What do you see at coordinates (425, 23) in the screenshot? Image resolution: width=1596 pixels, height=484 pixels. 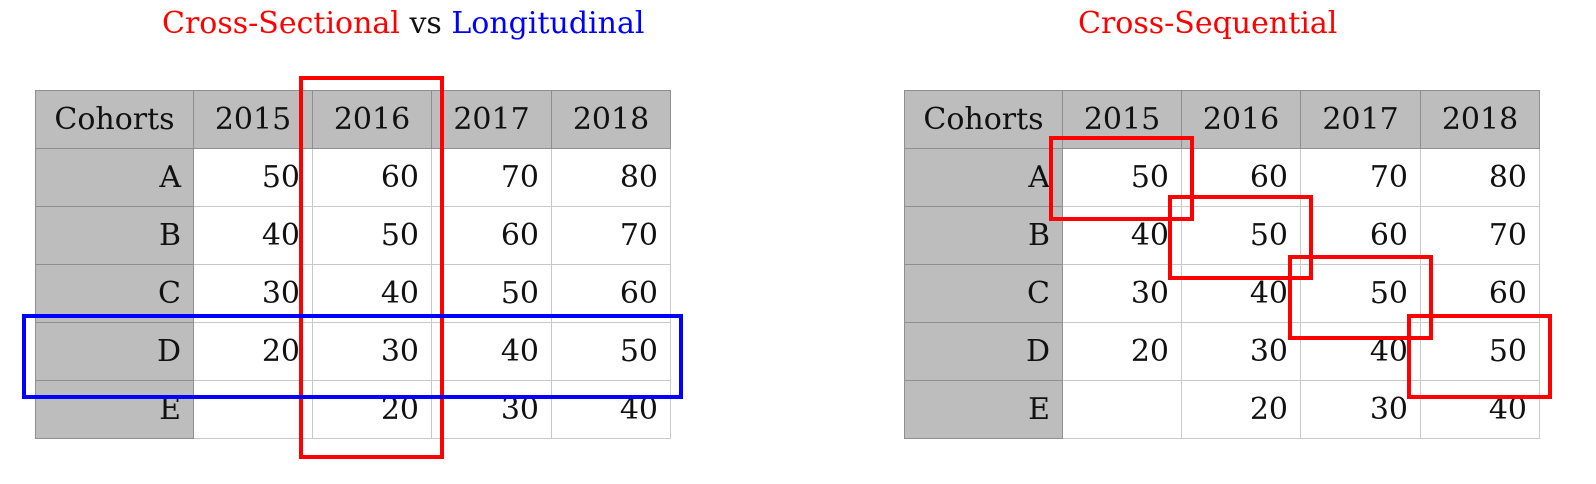 I see `title-vs: vs` at bounding box center [425, 23].